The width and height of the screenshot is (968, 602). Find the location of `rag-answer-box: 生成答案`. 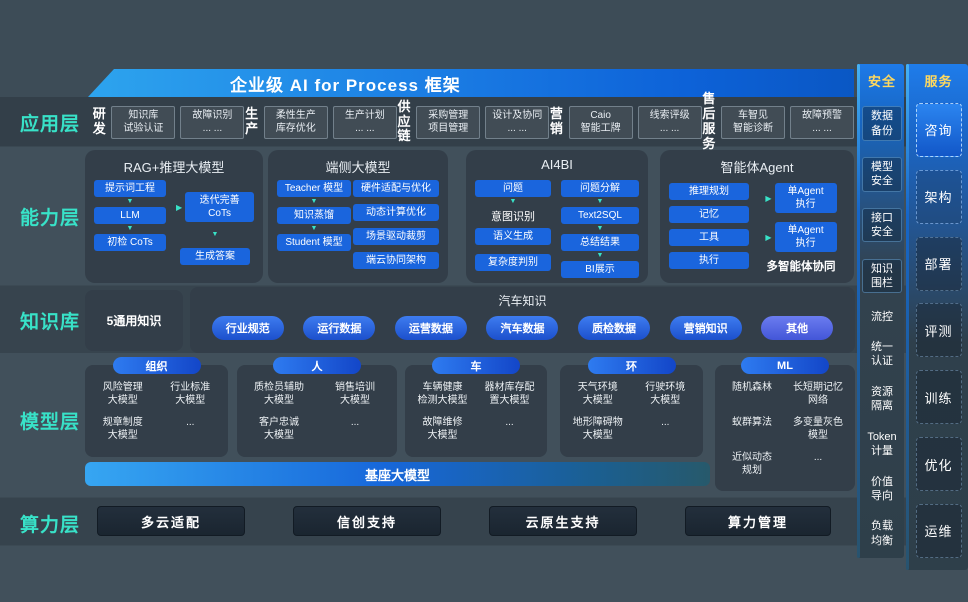

rag-answer-box: 生成答案 is located at coordinates (215, 256).